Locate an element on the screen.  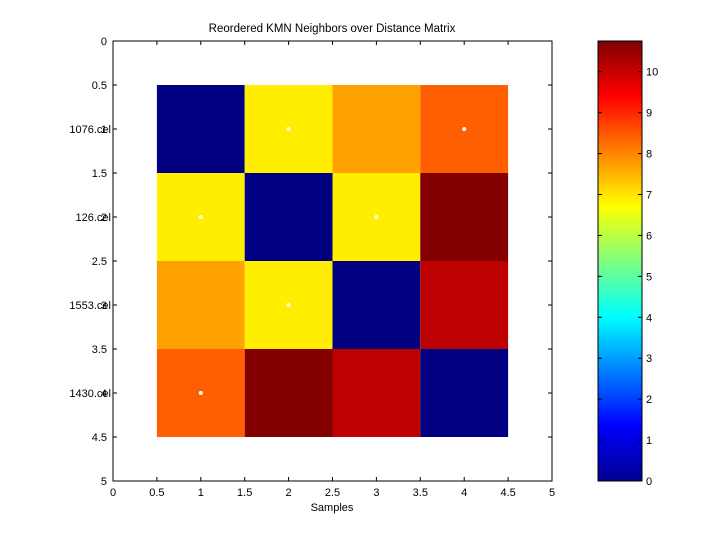
row-label: 1430.cel is located at coordinates (90, 394).